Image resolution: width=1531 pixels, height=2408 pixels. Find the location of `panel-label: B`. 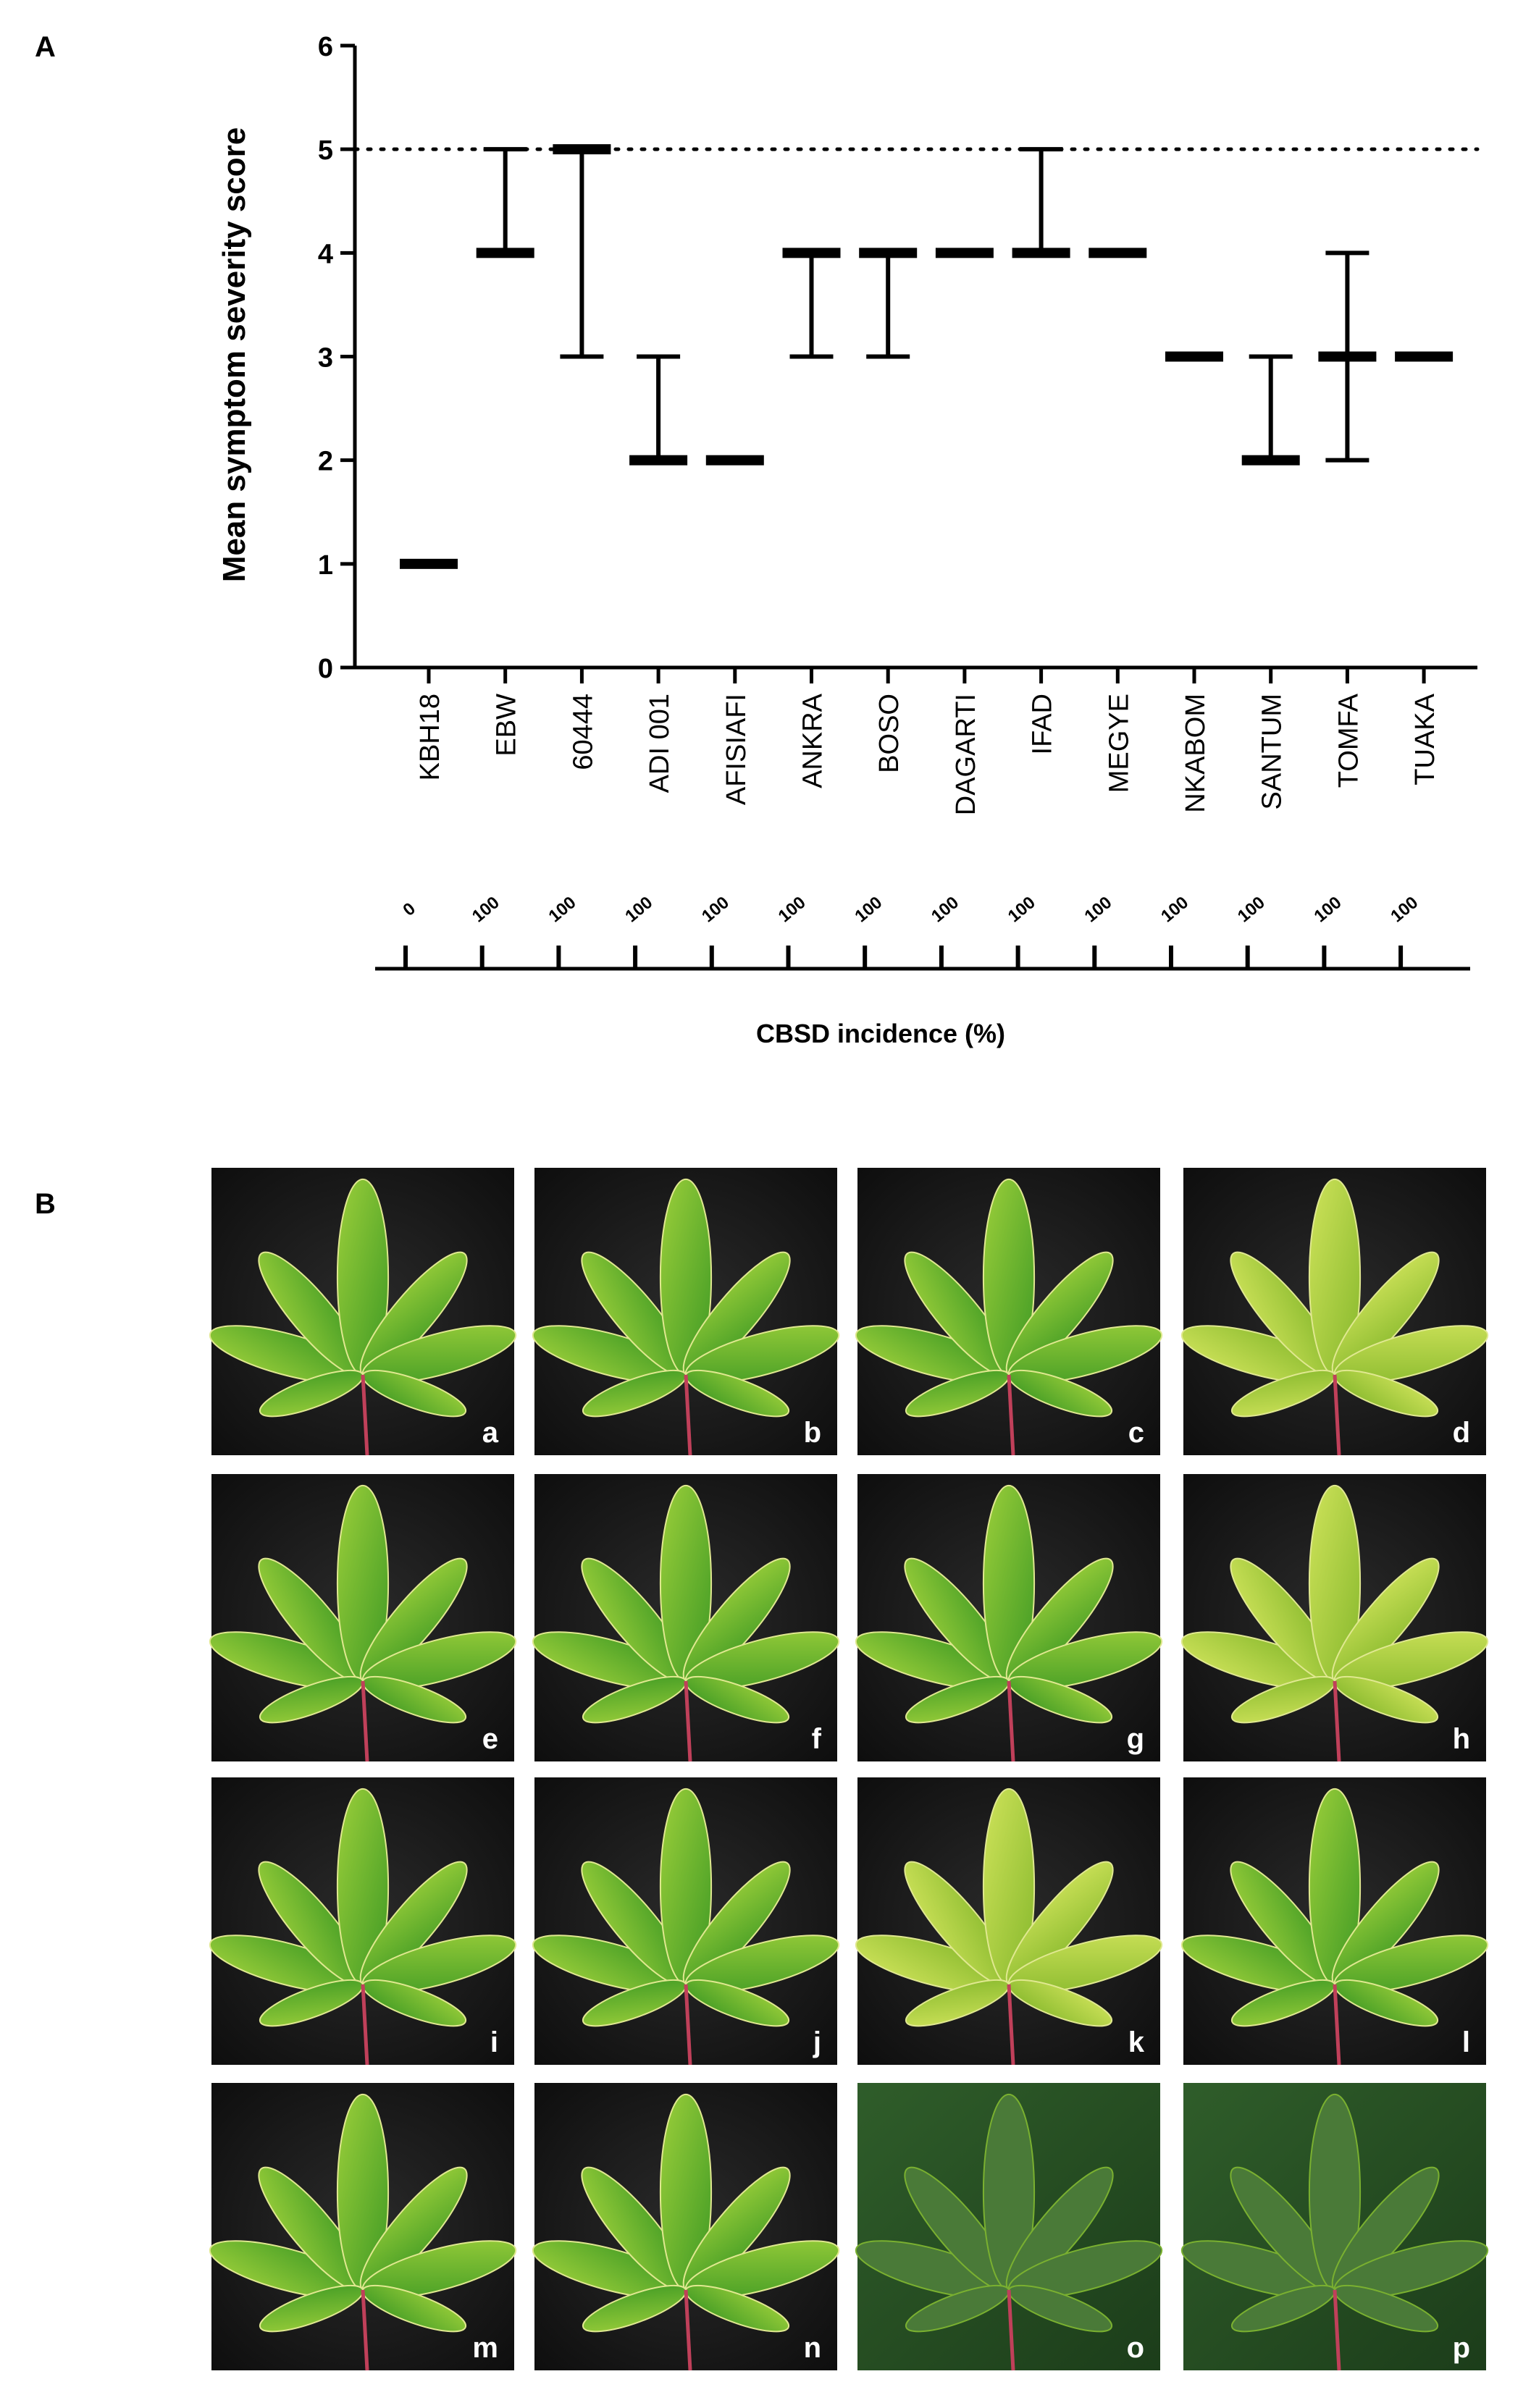

panel-label: B is located at coordinates (45, 1204).